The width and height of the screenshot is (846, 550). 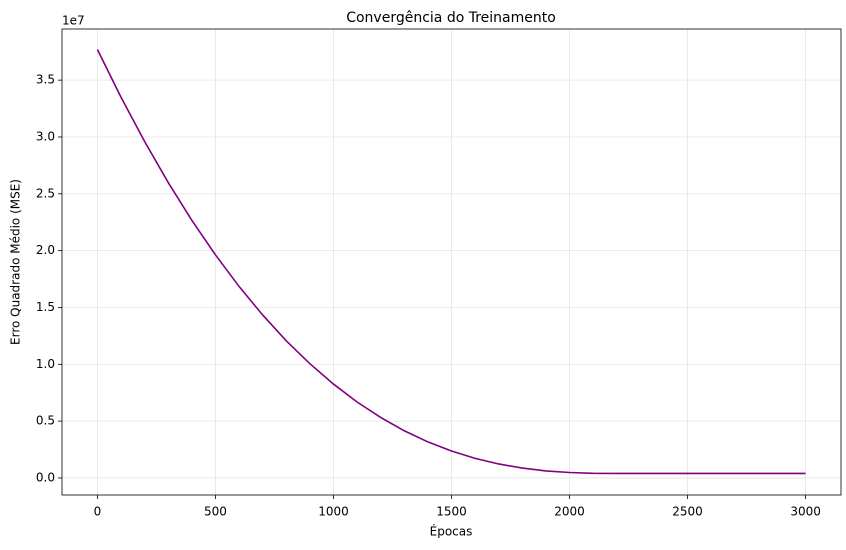 What do you see at coordinates (45, 364) in the screenshot?
I see `y-tick-label: 1.0` at bounding box center [45, 364].